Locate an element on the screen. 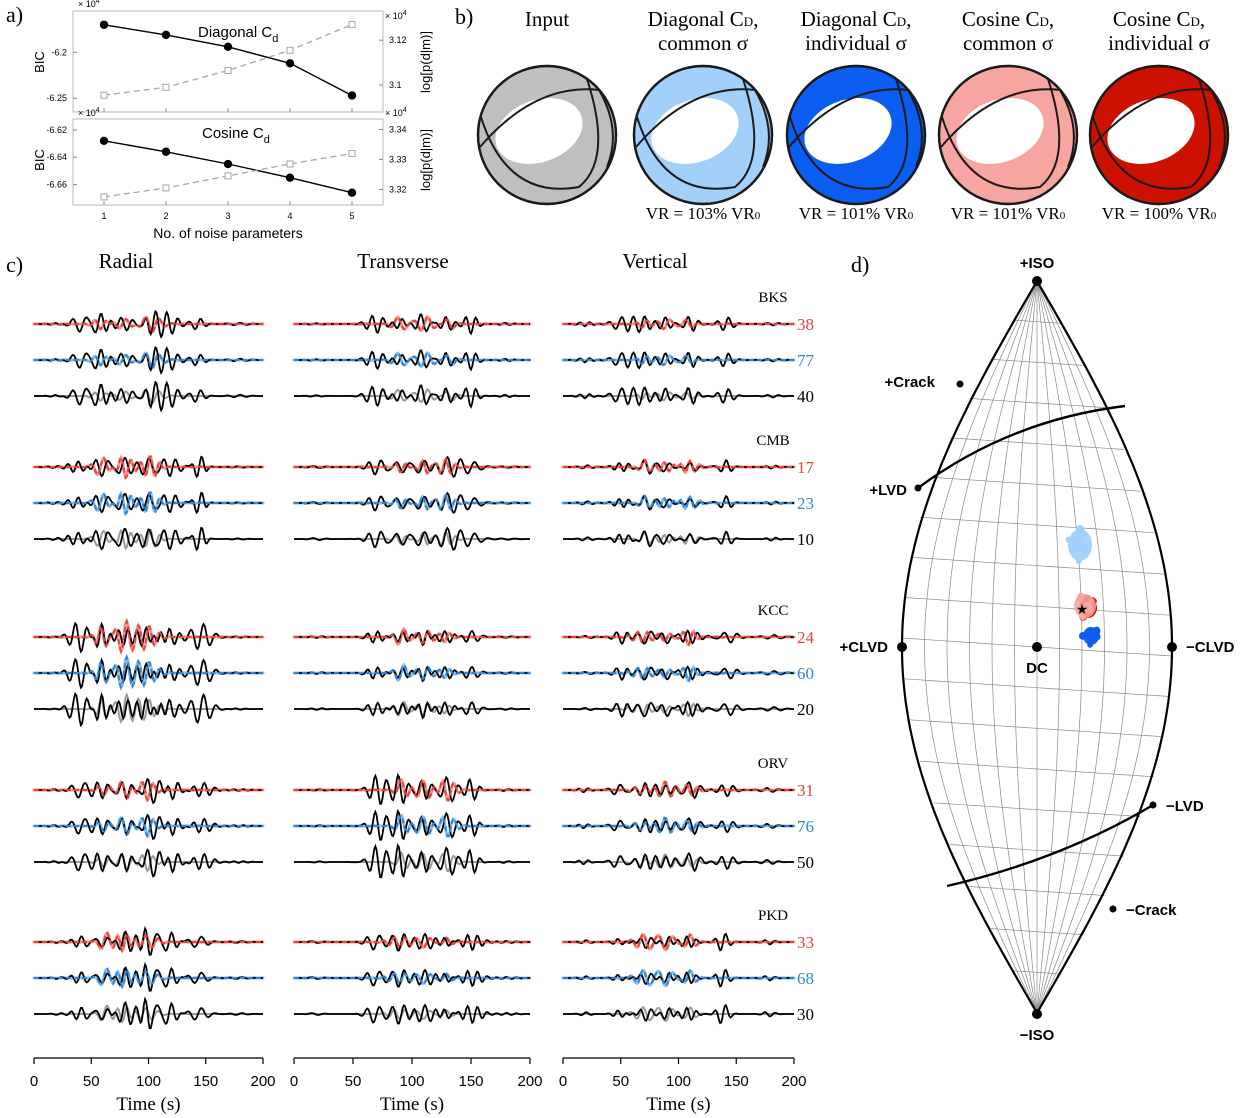  beachball-outline is located at coordinates (703, 135).